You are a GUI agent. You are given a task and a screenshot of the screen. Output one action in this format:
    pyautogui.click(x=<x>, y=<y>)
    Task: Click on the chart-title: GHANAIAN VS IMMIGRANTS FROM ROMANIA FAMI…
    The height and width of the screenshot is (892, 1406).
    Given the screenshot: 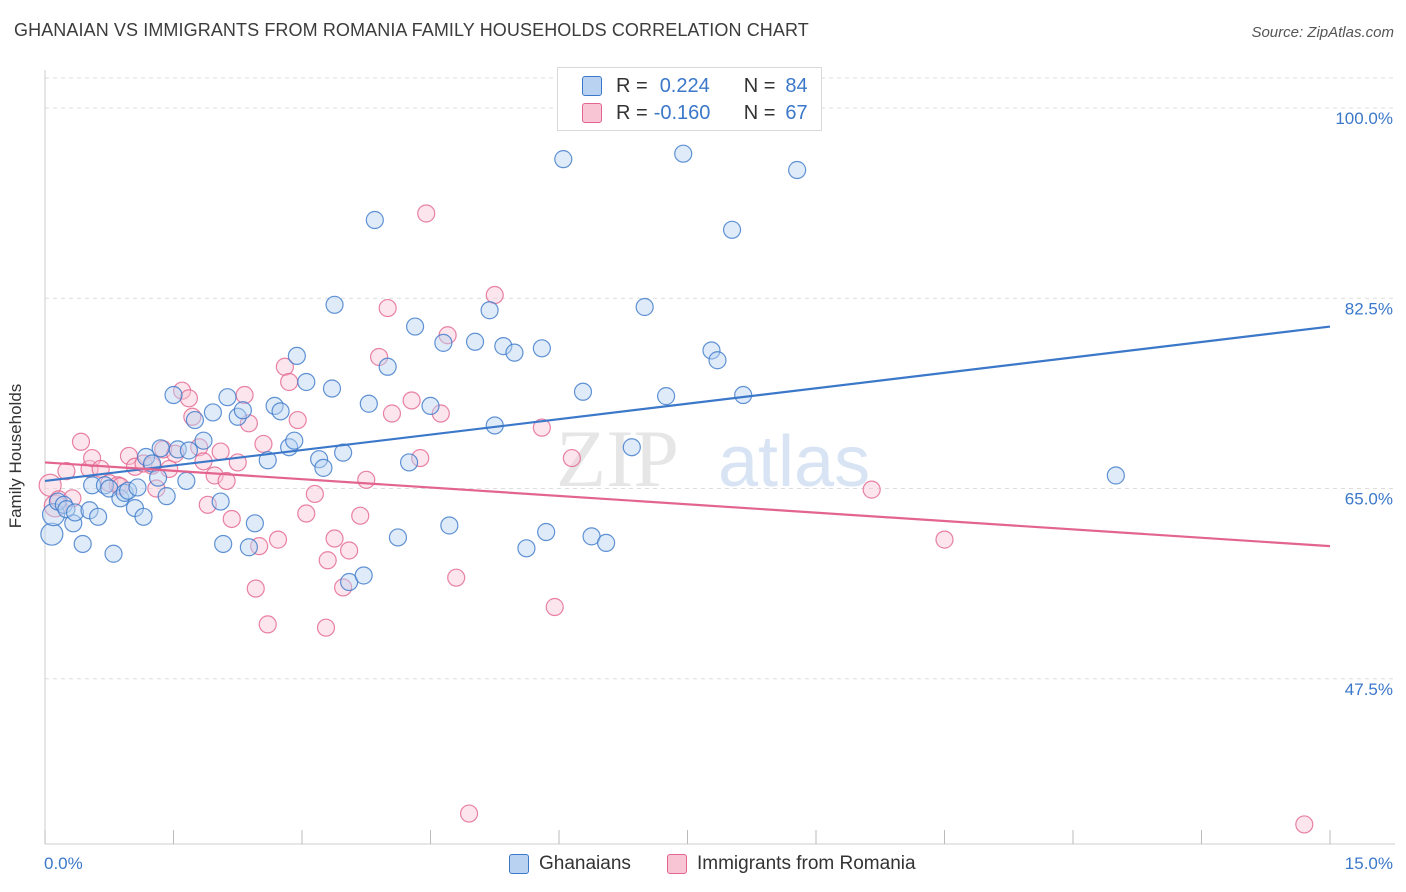 What is the action you would take?
    pyautogui.click(x=411, y=30)
    